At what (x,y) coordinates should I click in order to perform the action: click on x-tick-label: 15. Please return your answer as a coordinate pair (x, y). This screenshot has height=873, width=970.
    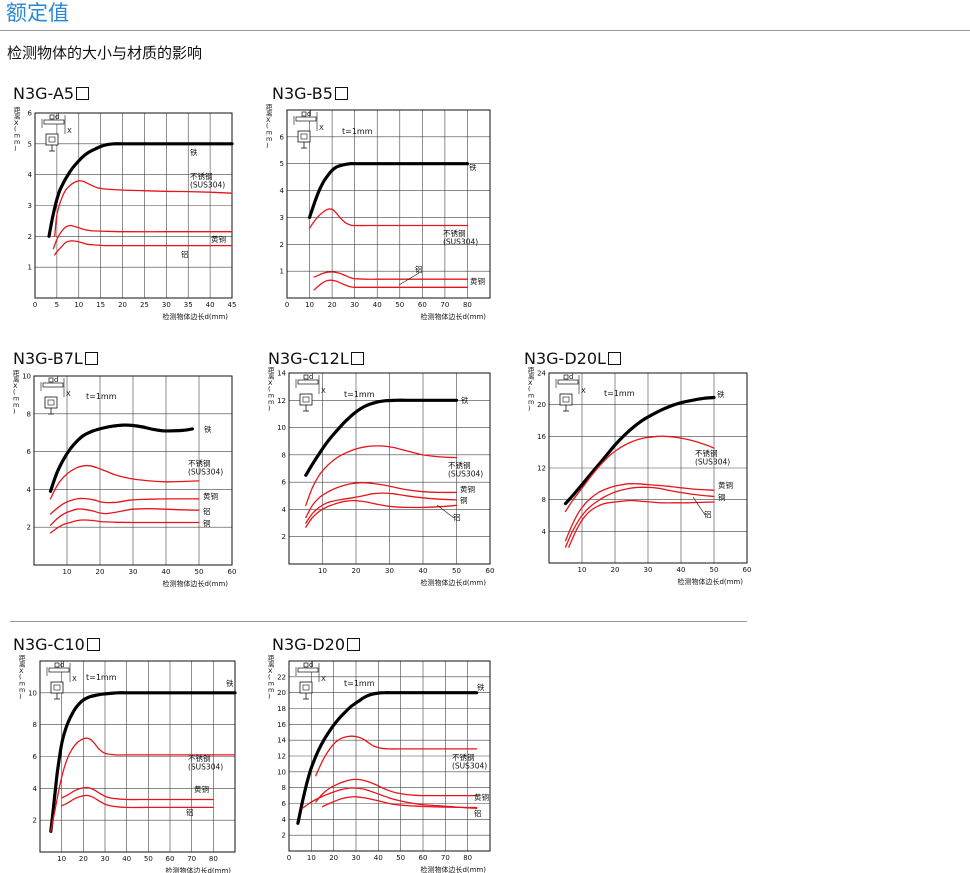
    Looking at the image, I should click on (100, 305).